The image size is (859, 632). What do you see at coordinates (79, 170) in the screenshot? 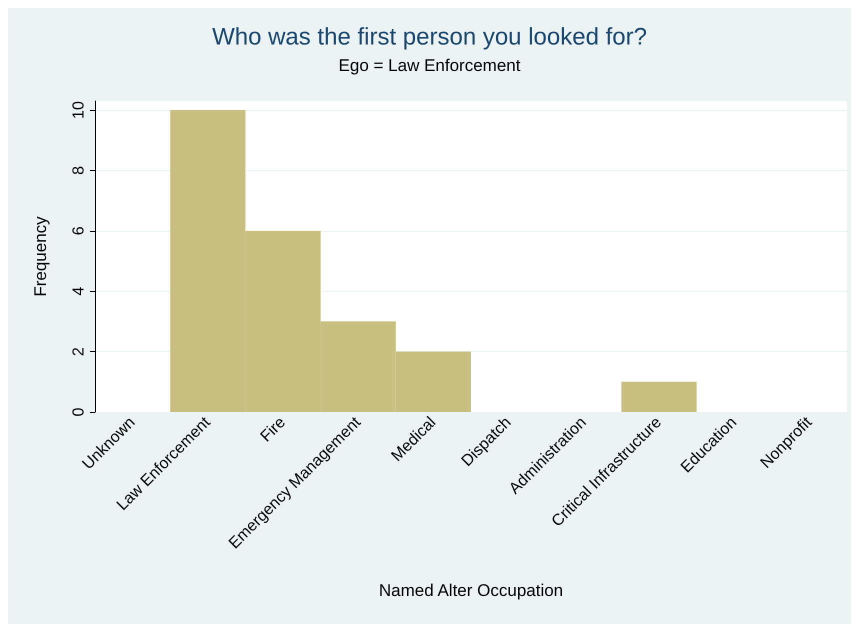
I see `y-tick-label: 8` at bounding box center [79, 170].